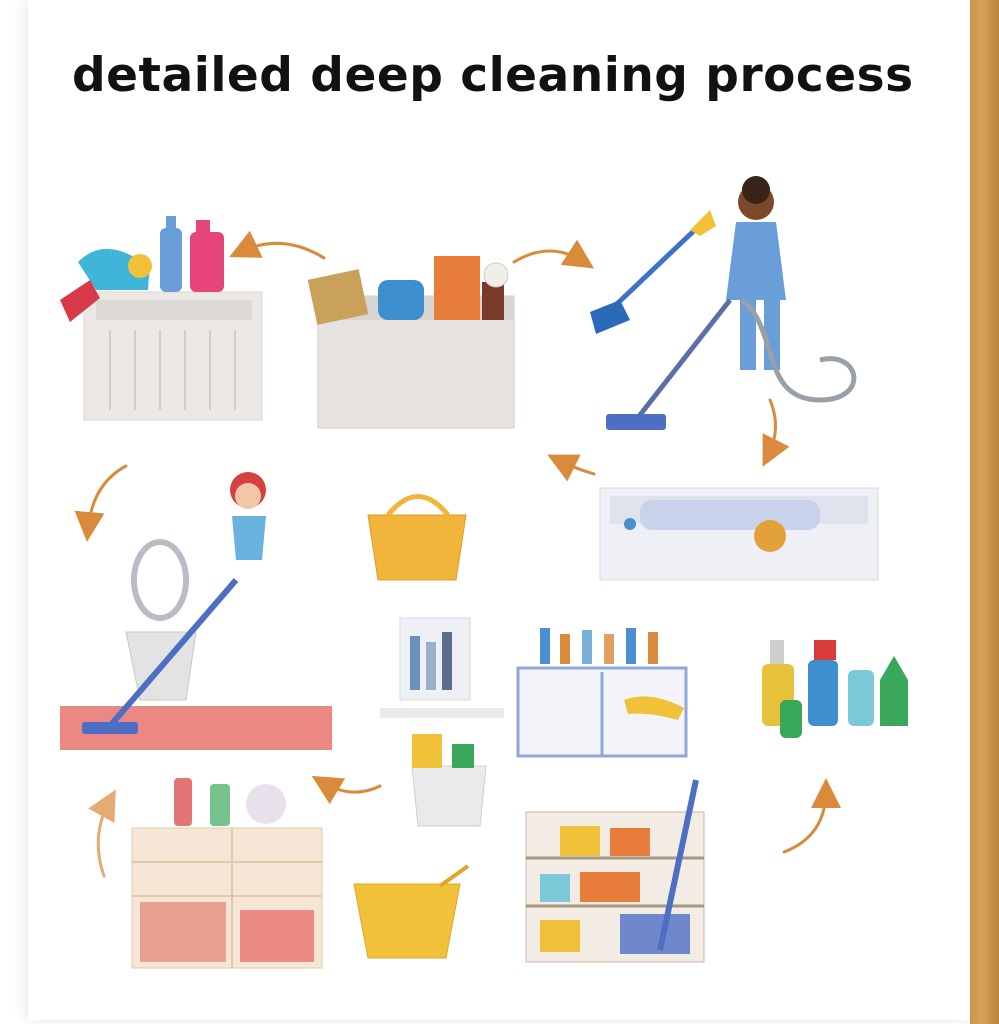  Describe the element at coordinates (615, 871) in the screenshot. I see `supply-rack-icon` at that location.